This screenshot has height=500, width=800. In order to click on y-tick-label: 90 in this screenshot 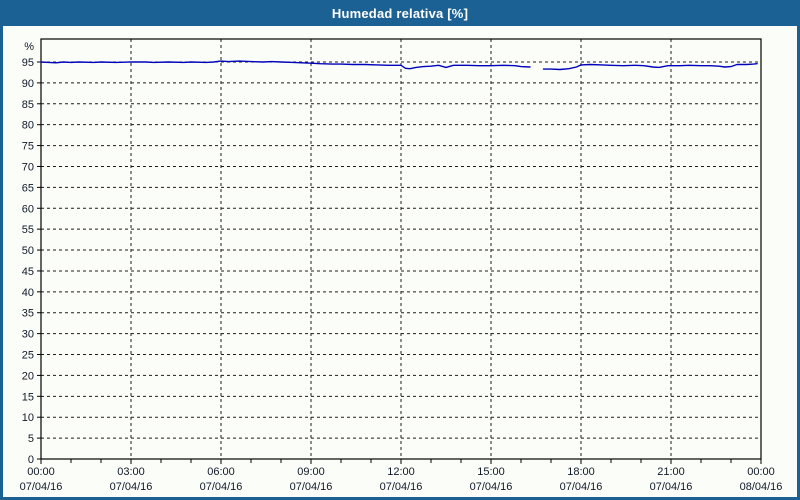, I will do `click(28, 84)`.